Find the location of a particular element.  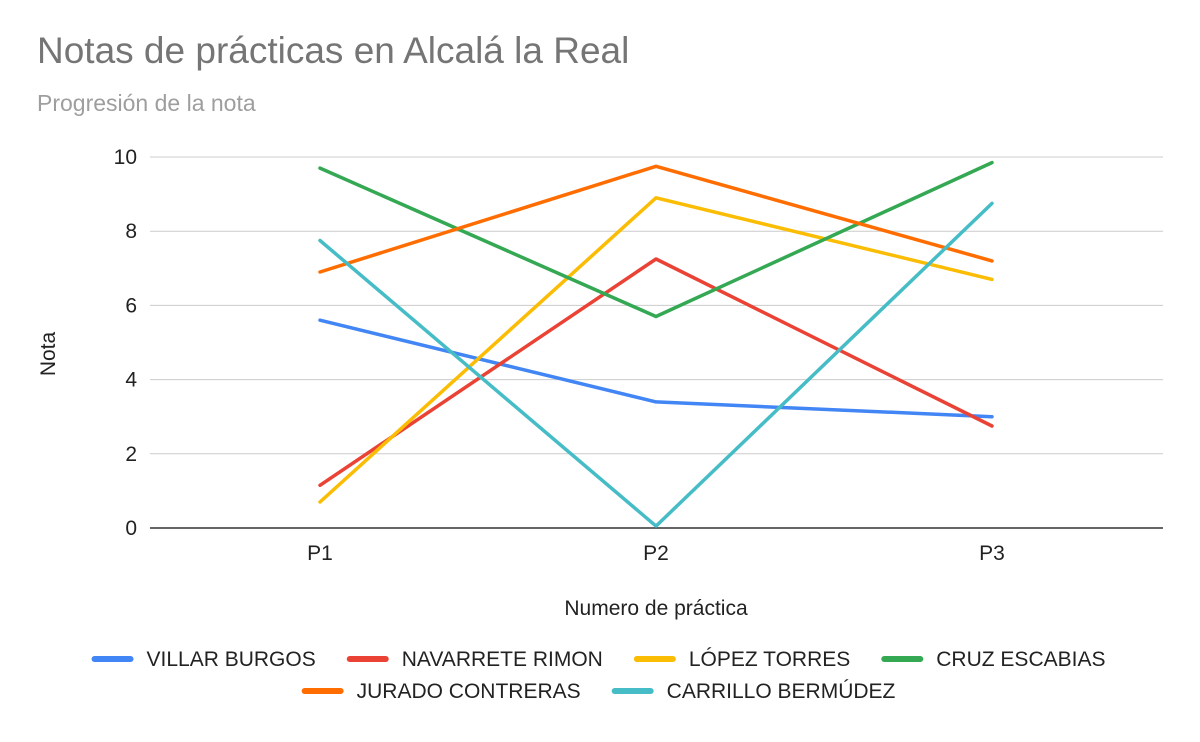

legend-label: LÓPEZ TORRES is located at coordinates (769, 659).